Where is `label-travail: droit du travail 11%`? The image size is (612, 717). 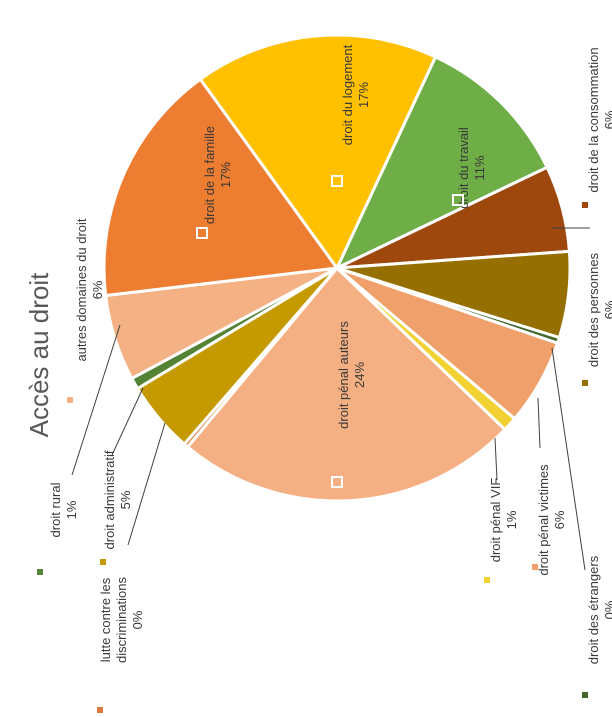 label-travail: droit du travail 11% is located at coordinates (471, 168).